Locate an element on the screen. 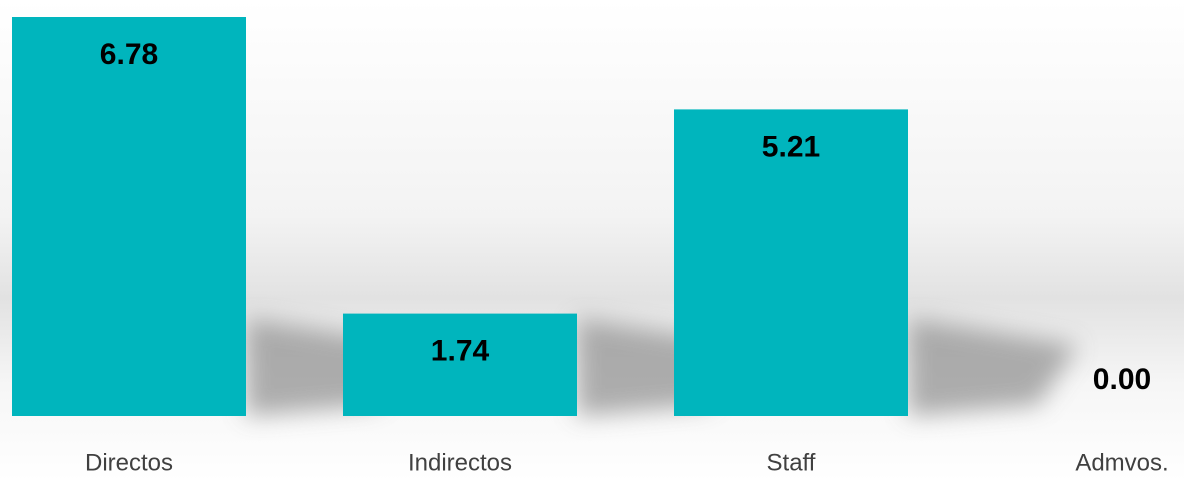 The image size is (1184, 481). x-tick-label: Staff is located at coordinates (791, 462).